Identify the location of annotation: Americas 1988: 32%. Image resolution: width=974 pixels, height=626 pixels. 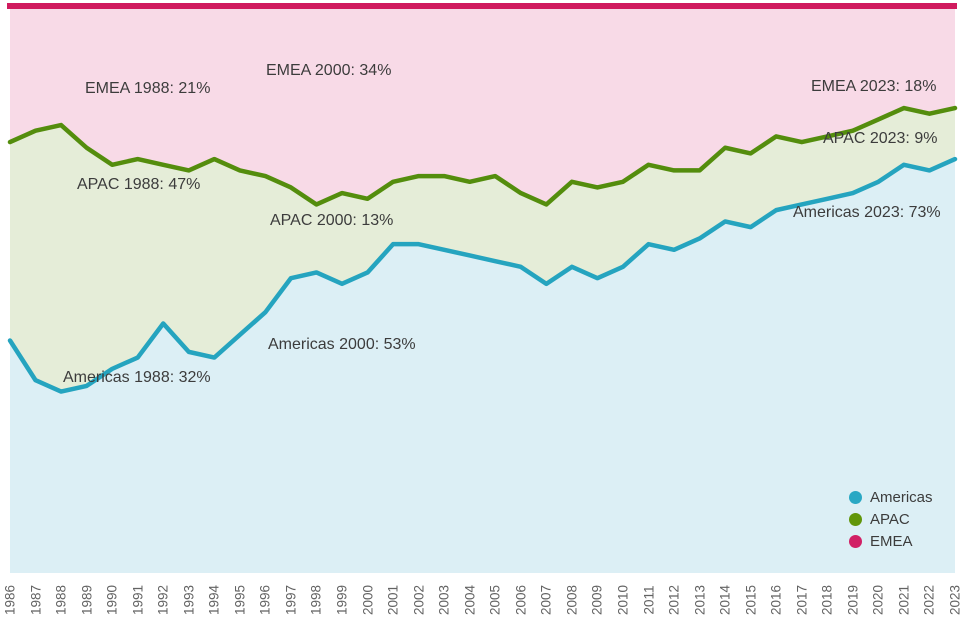
(137, 377).